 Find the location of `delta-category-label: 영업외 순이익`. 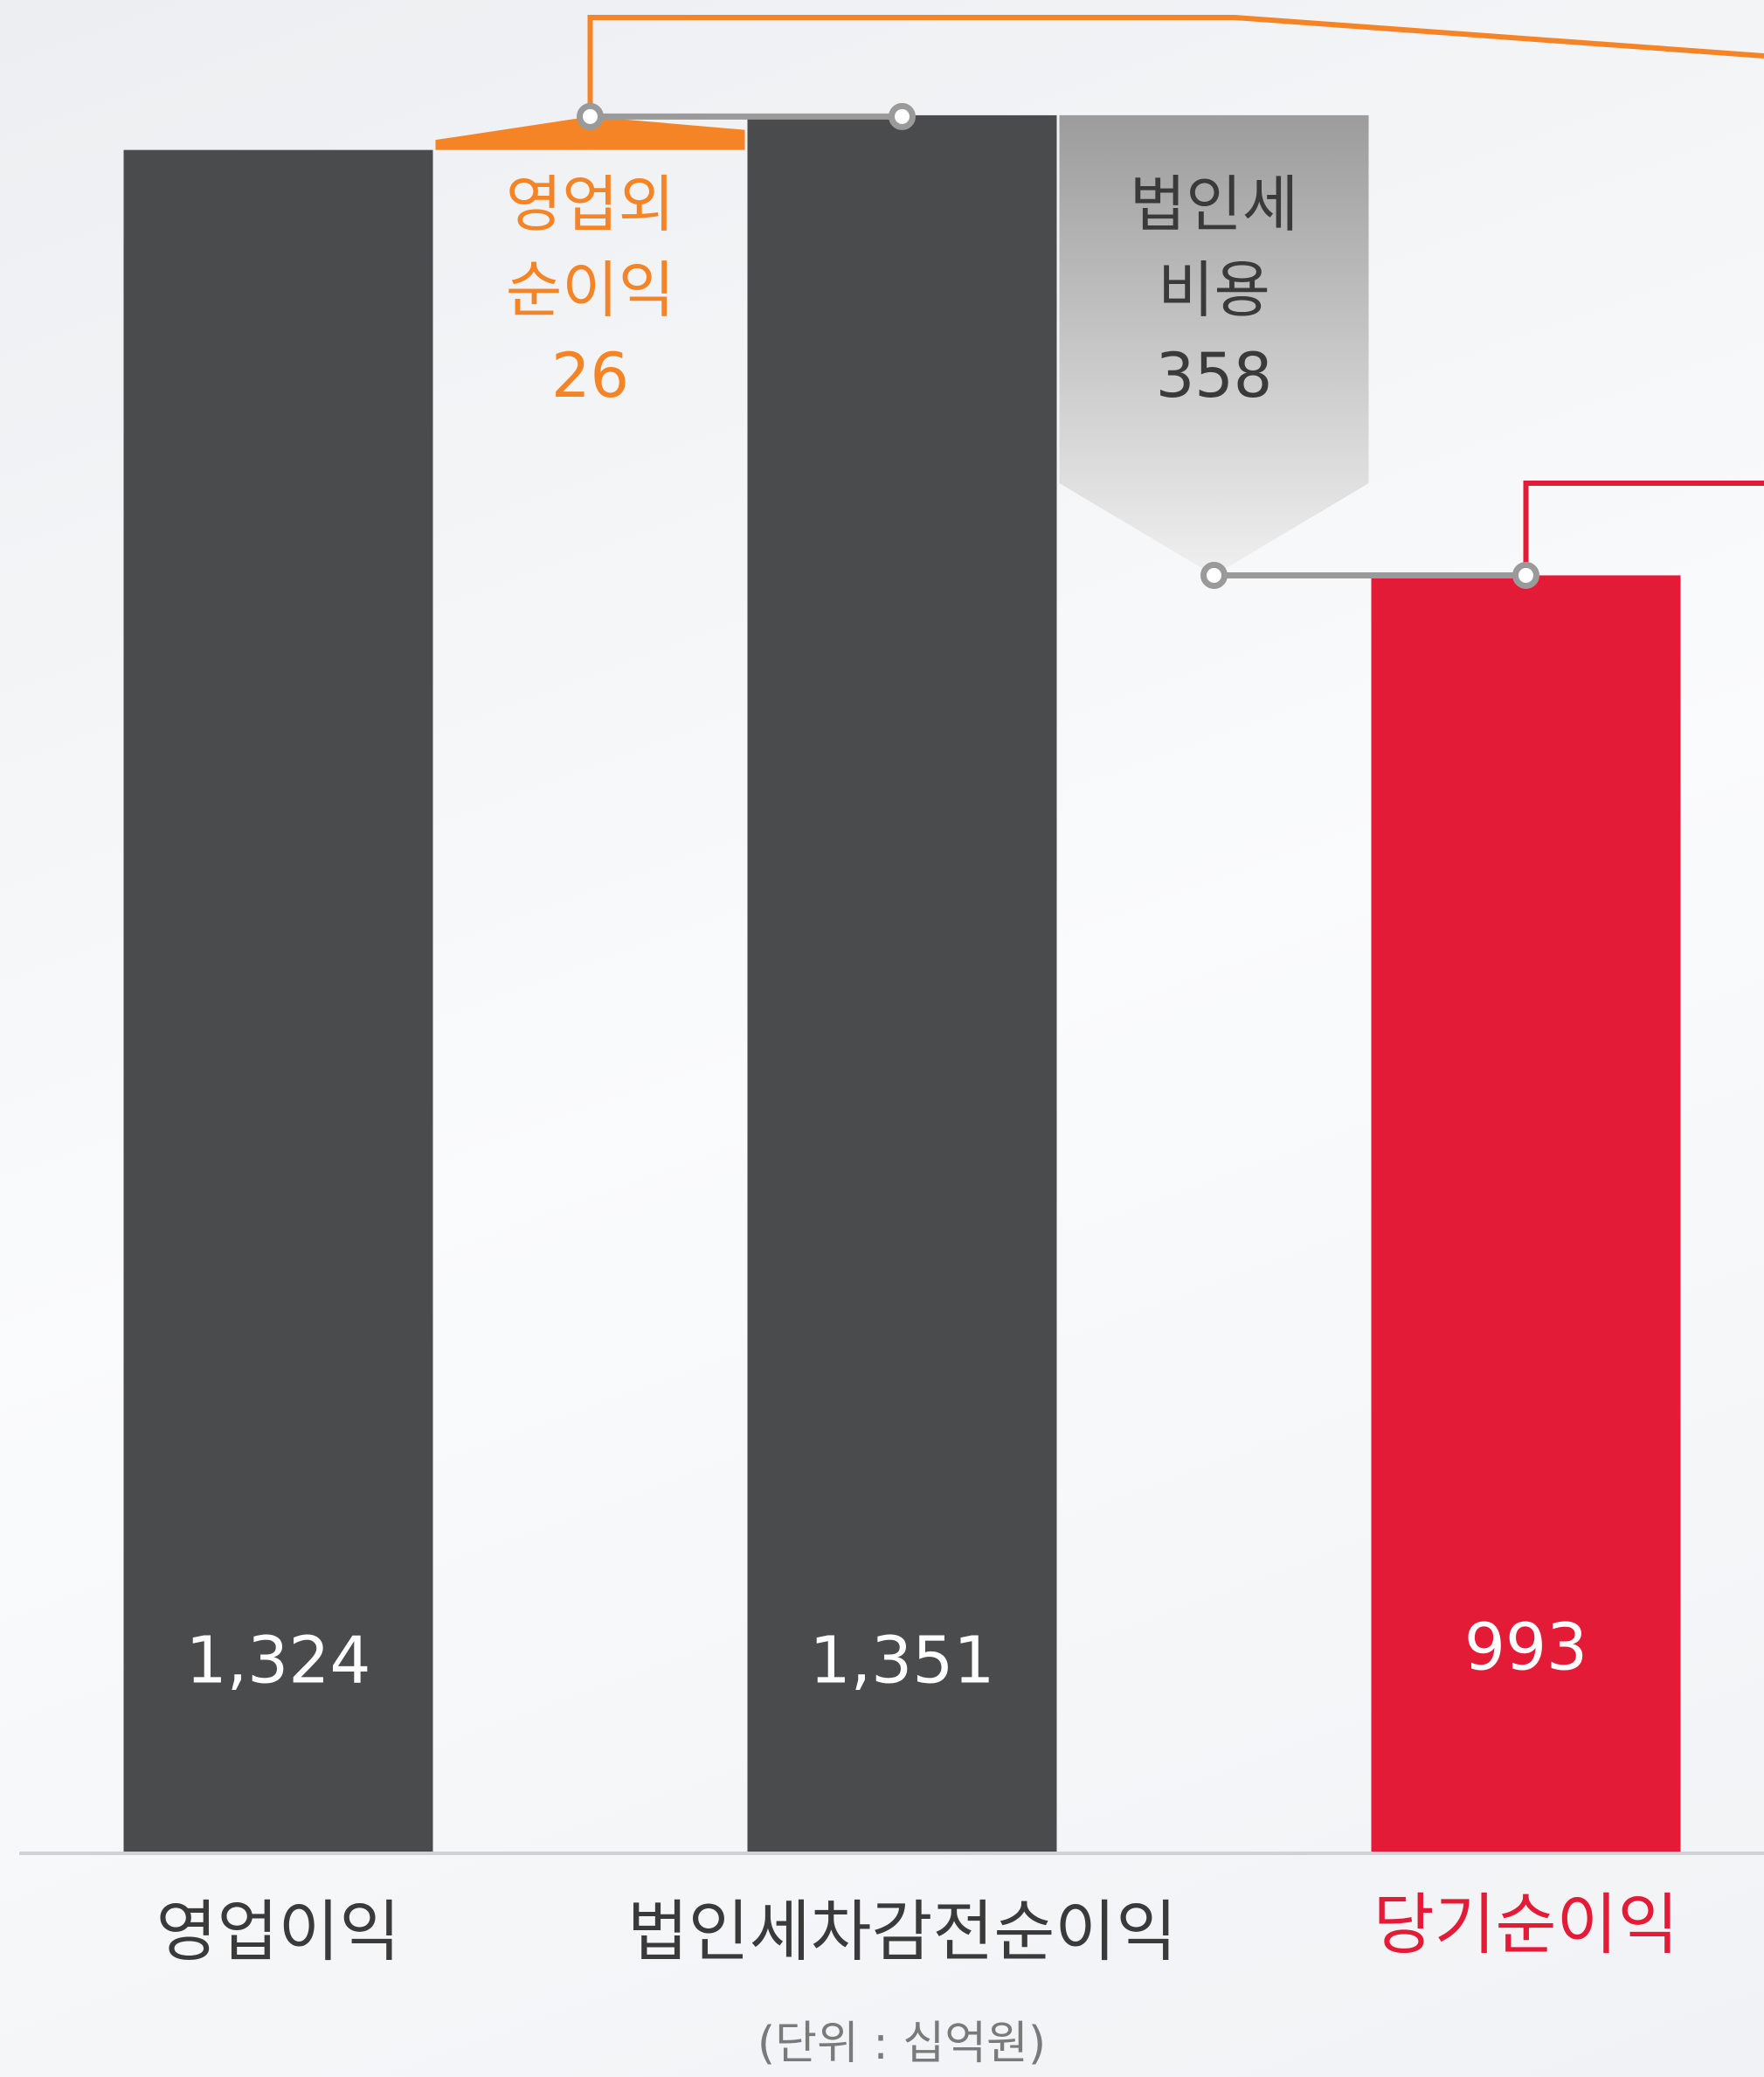

delta-category-label: 영업외 순이익 is located at coordinates (590, 247).